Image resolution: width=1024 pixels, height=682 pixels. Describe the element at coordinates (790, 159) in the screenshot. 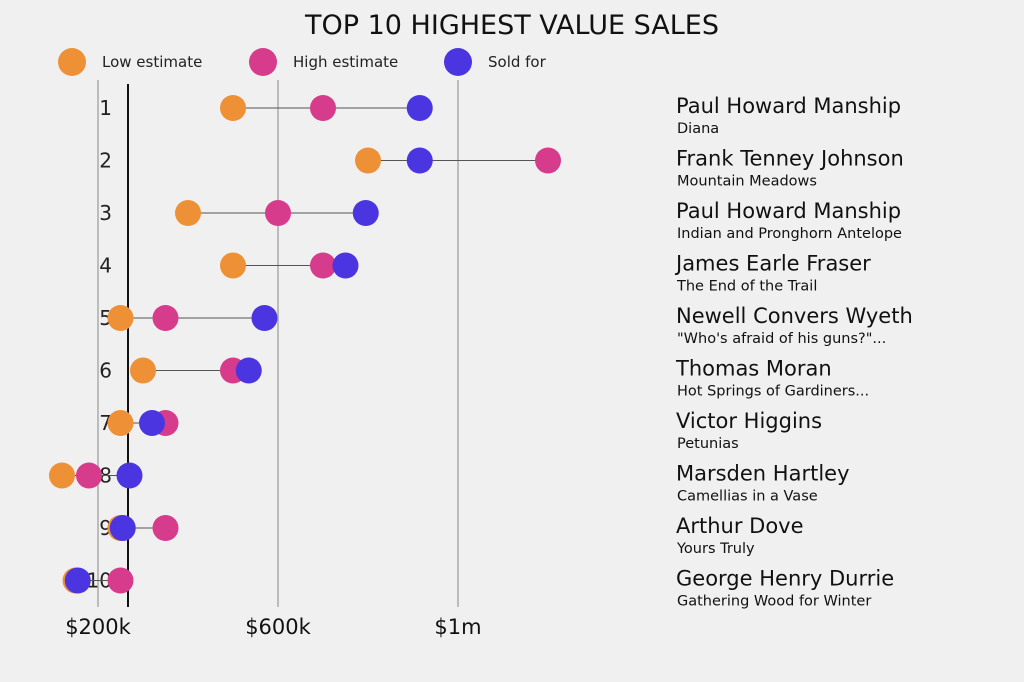

I see `artist-name: Frank Tenney Johnson` at that location.